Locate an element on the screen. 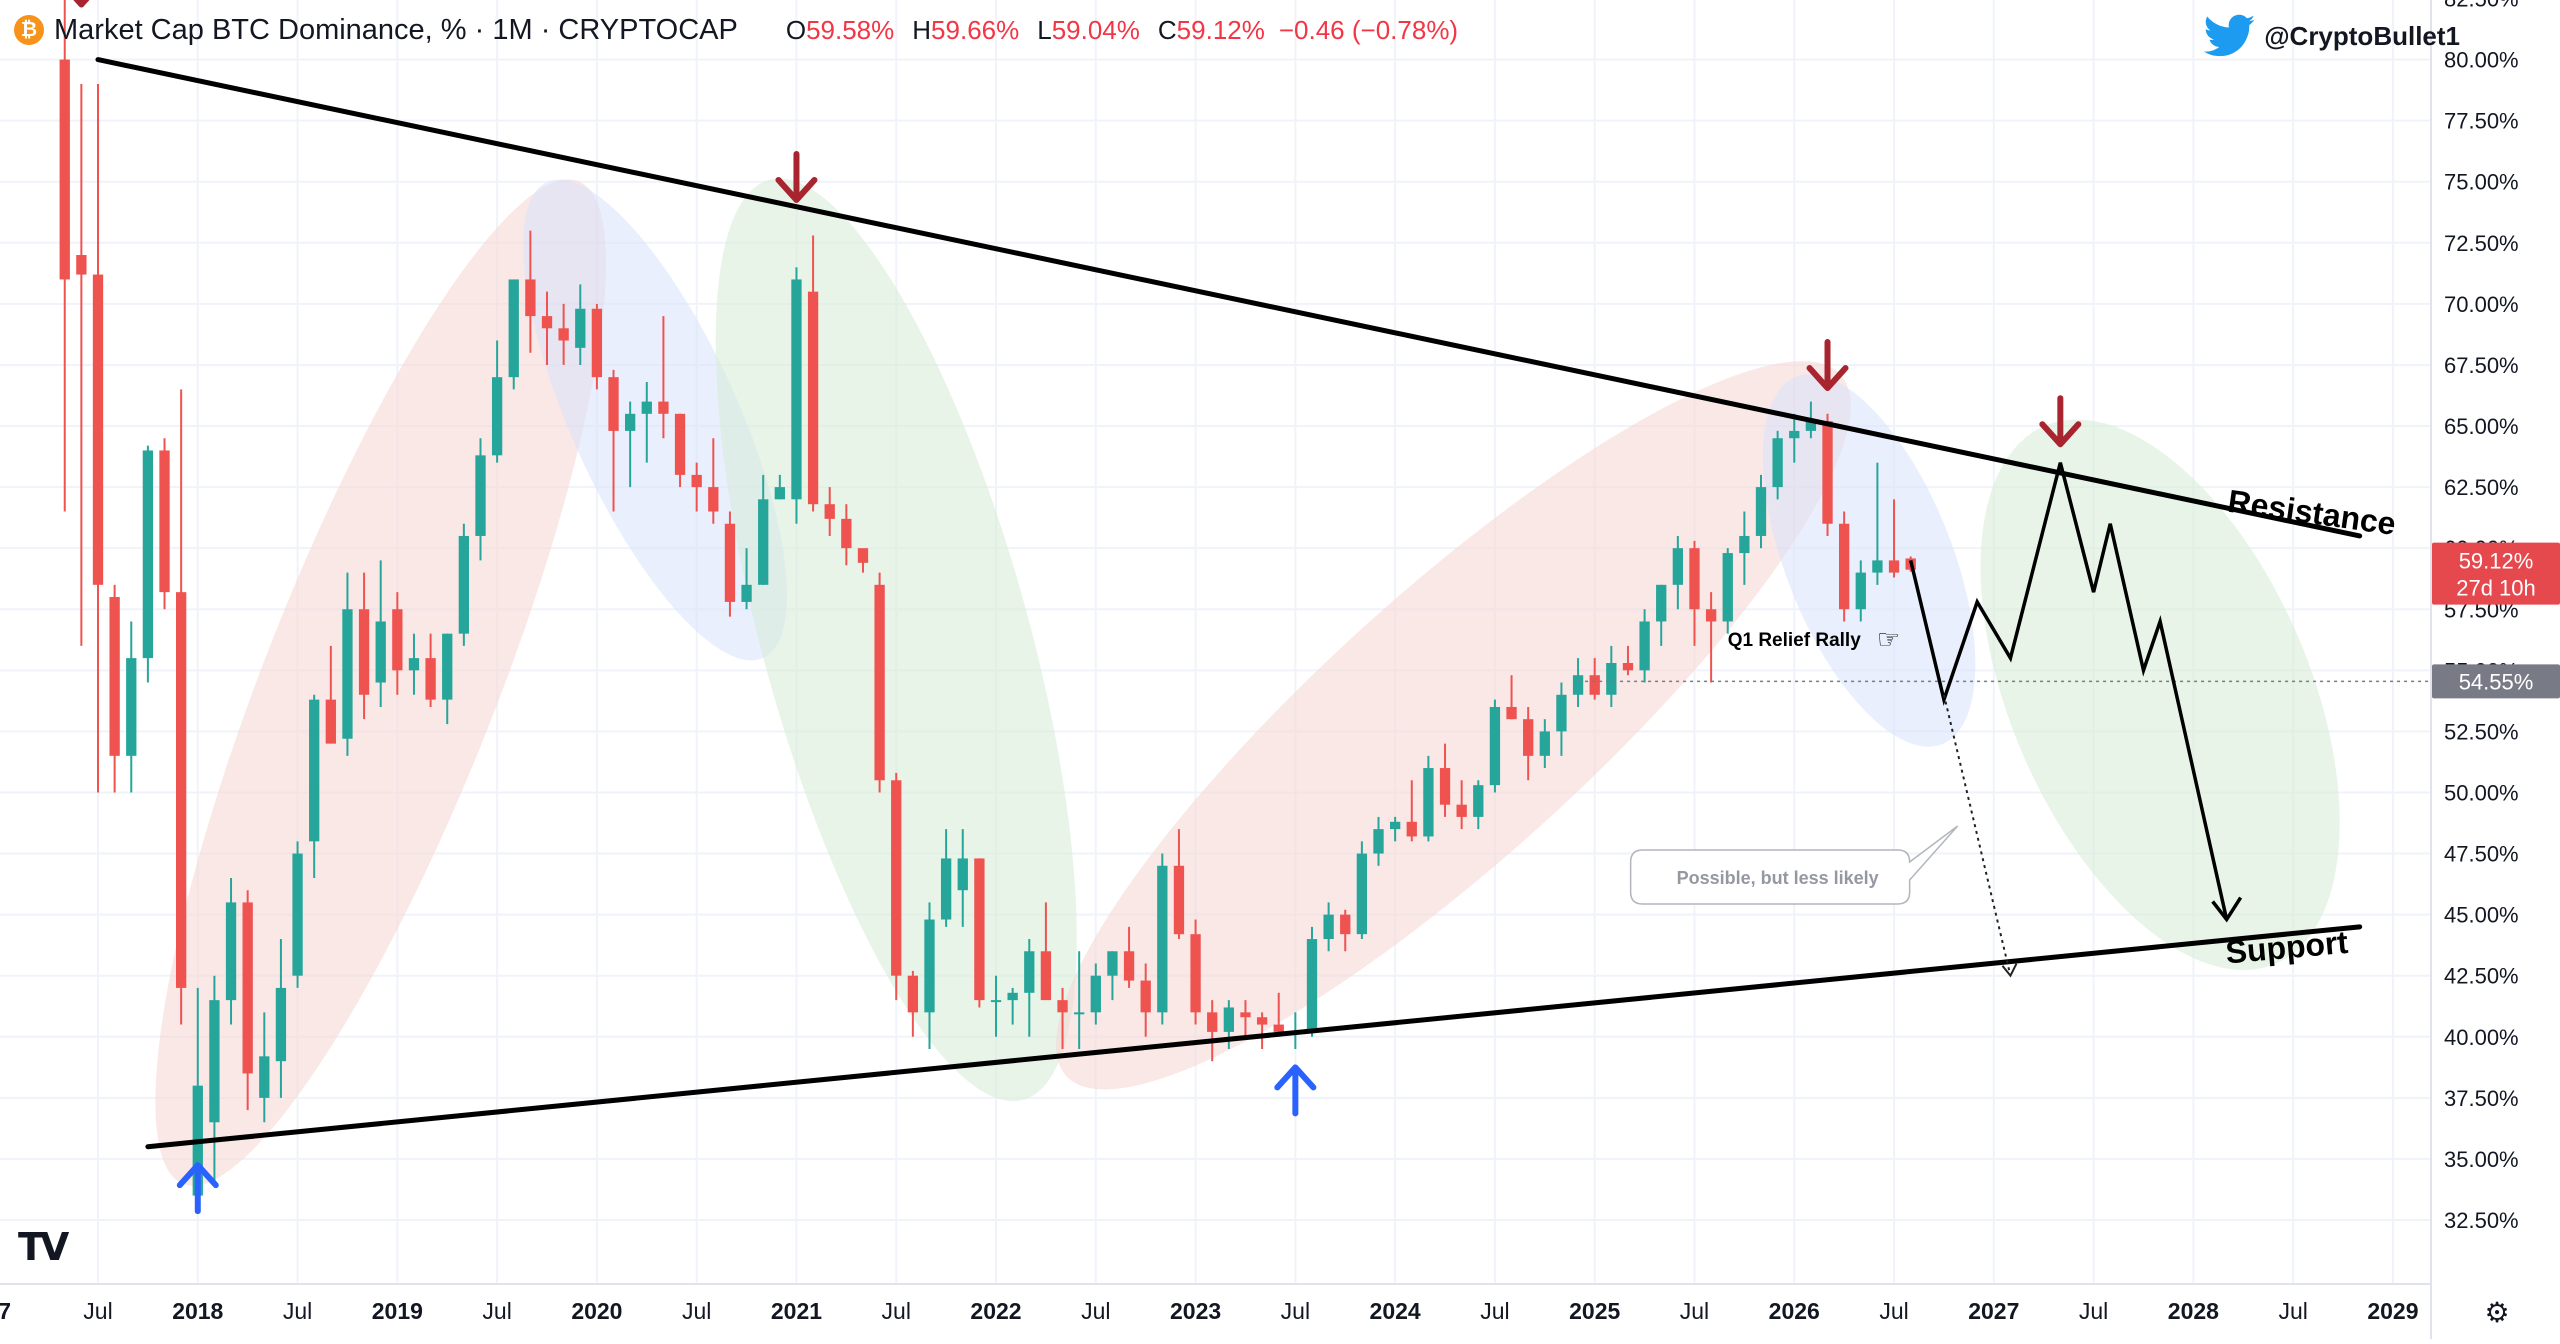  x-tick-label: 17 is located at coordinates (5, 1311).